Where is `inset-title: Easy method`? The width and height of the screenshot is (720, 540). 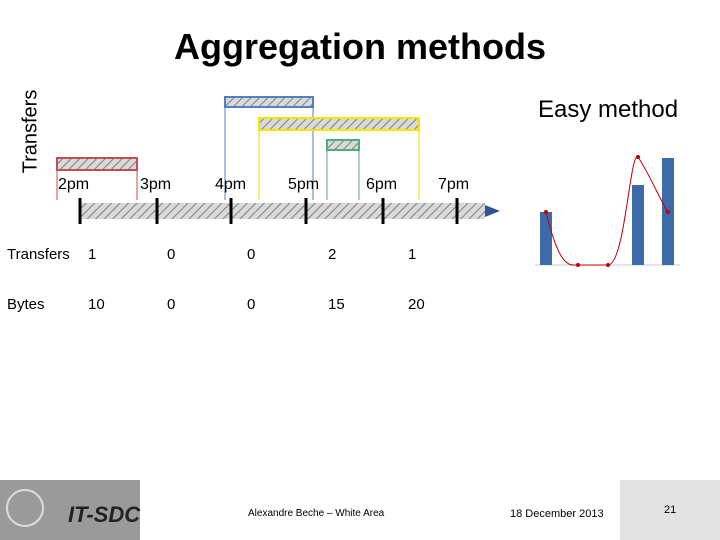
inset-title: Easy method is located at coordinates (608, 109).